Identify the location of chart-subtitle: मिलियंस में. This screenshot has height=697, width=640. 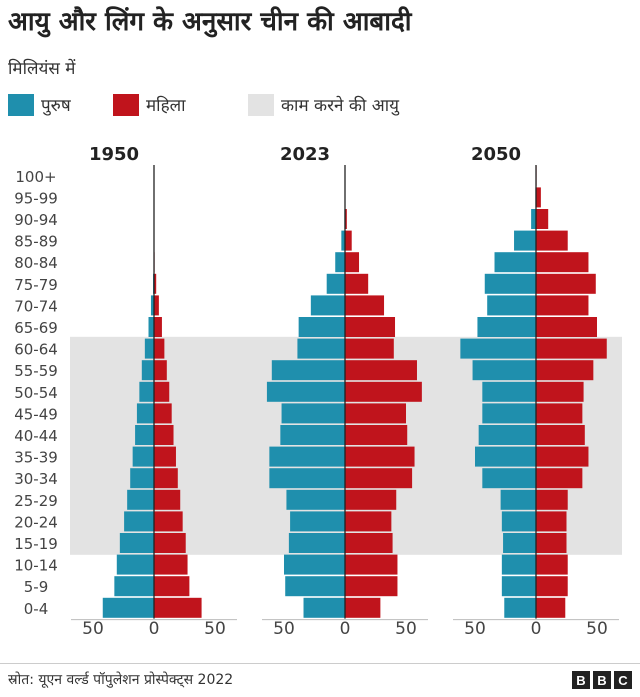
(42, 69).